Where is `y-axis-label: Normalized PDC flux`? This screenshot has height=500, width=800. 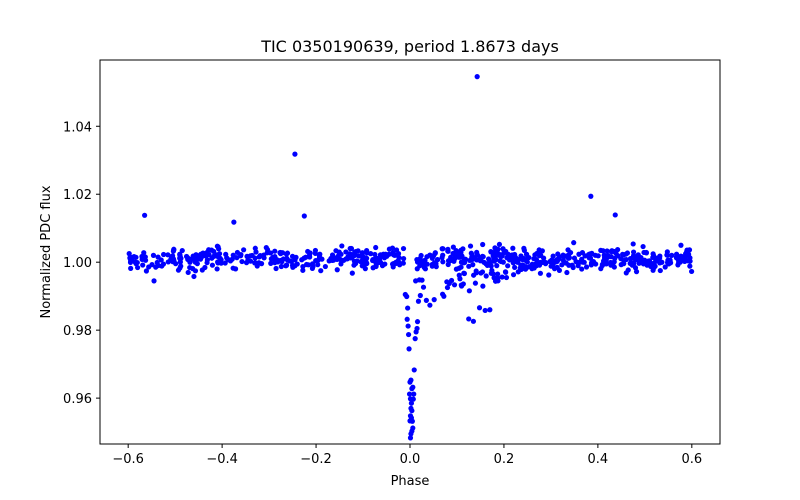
y-axis-label: Normalized PDC flux is located at coordinates (46, 251).